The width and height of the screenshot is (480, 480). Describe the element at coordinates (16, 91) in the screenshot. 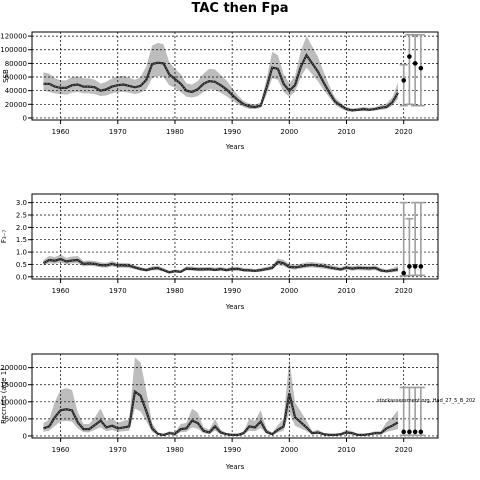

I see `y-tick-label: 40000` at that location.